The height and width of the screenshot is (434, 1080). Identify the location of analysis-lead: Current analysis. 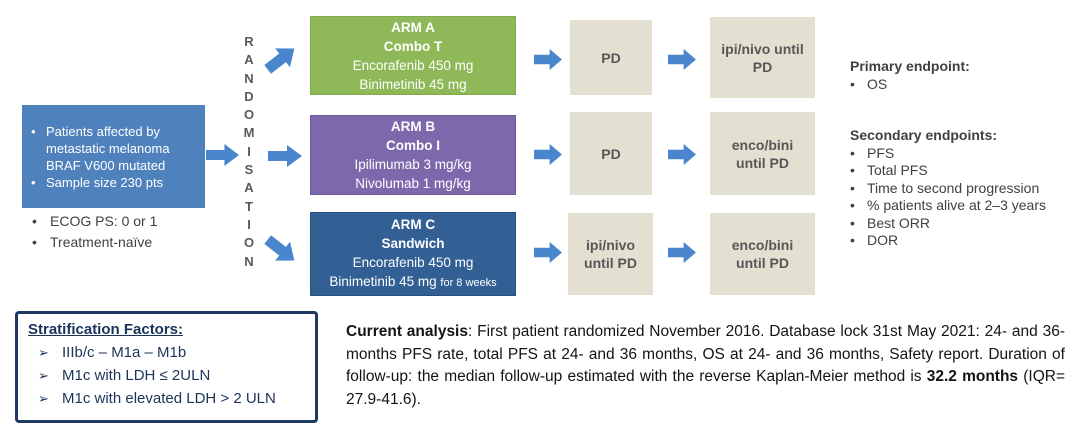
(407, 331).